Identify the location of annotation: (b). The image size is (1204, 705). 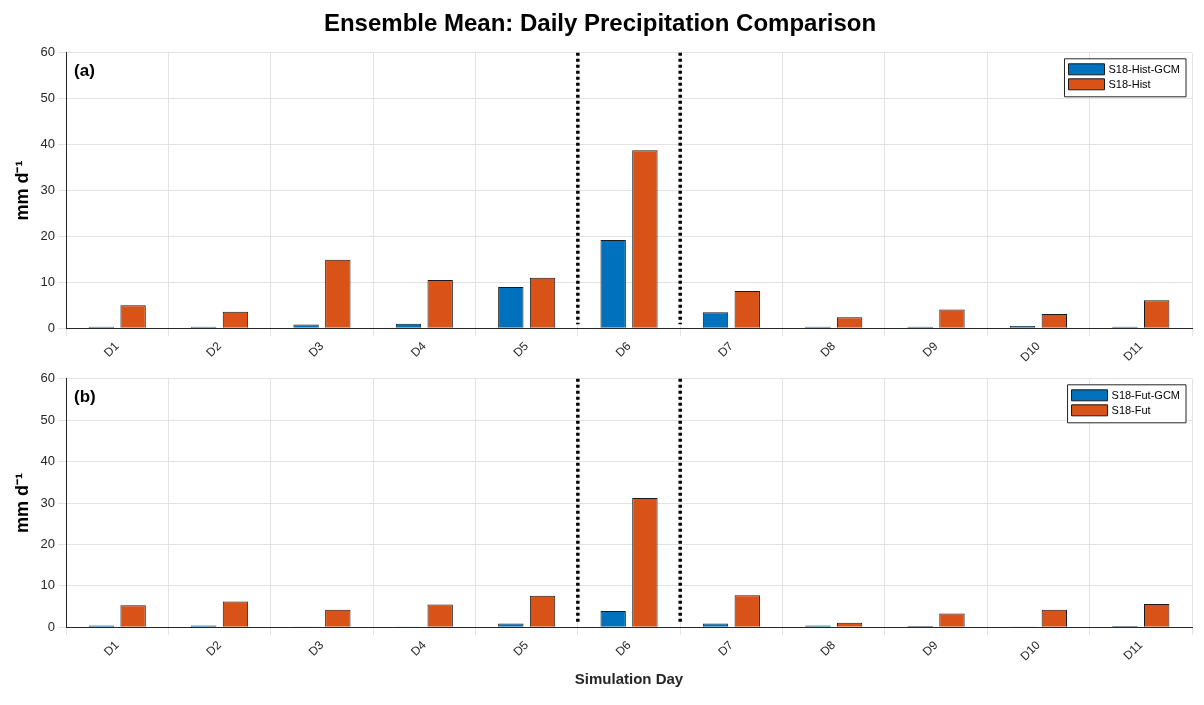
(85, 396).